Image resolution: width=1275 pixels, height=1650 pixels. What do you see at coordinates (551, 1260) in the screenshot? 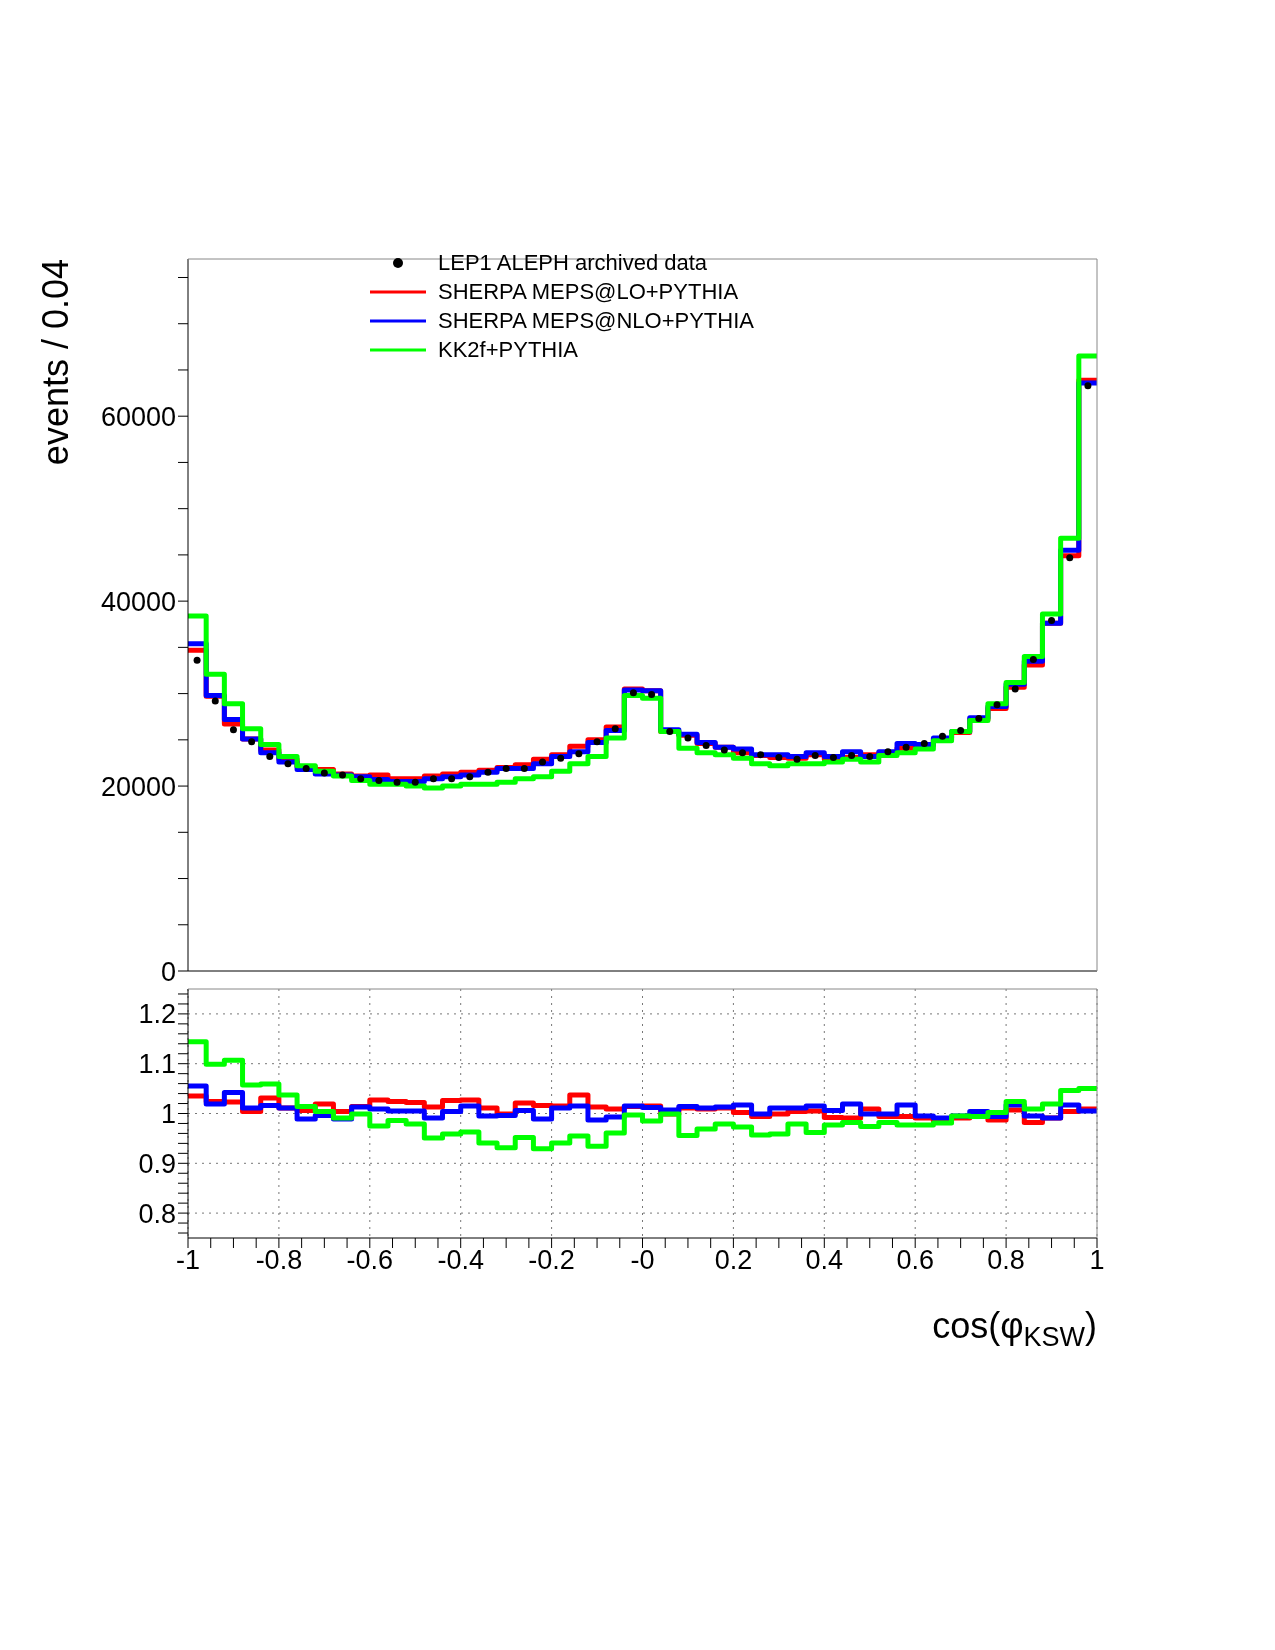
I see `x-tick-label: -0.2` at bounding box center [551, 1260].